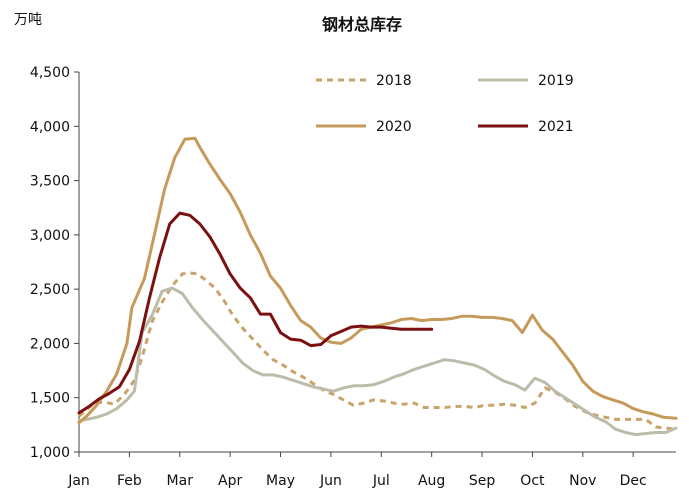 Image resolution: width=689 pixels, height=504 pixels. What do you see at coordinates (482, 481) in the screenshot?
I see `x-tick-label: Sep` at bounding box center [482, 481].